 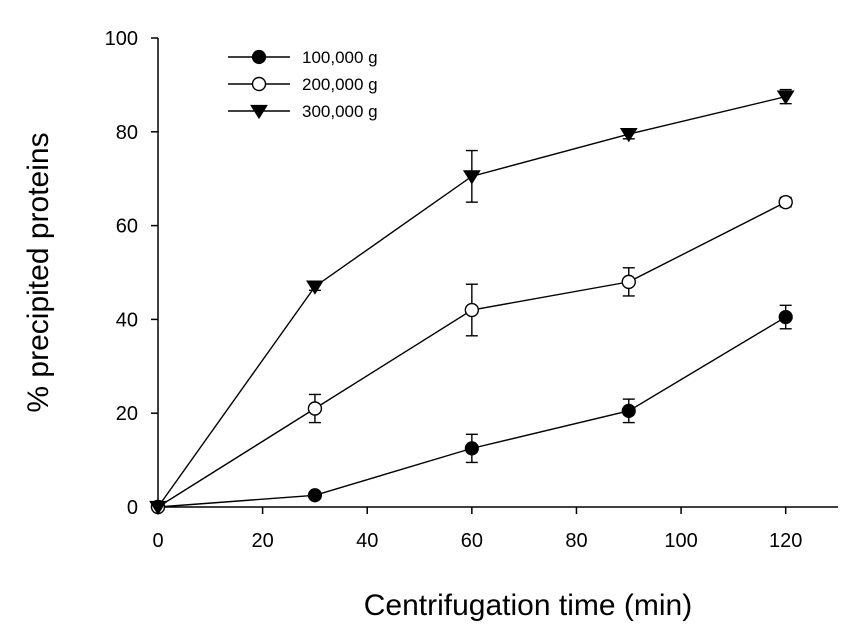 What do you see at coordinates (132, 508) in the screenshot?
I see `y-tick-label: 0` at bounding box center [132, 508].